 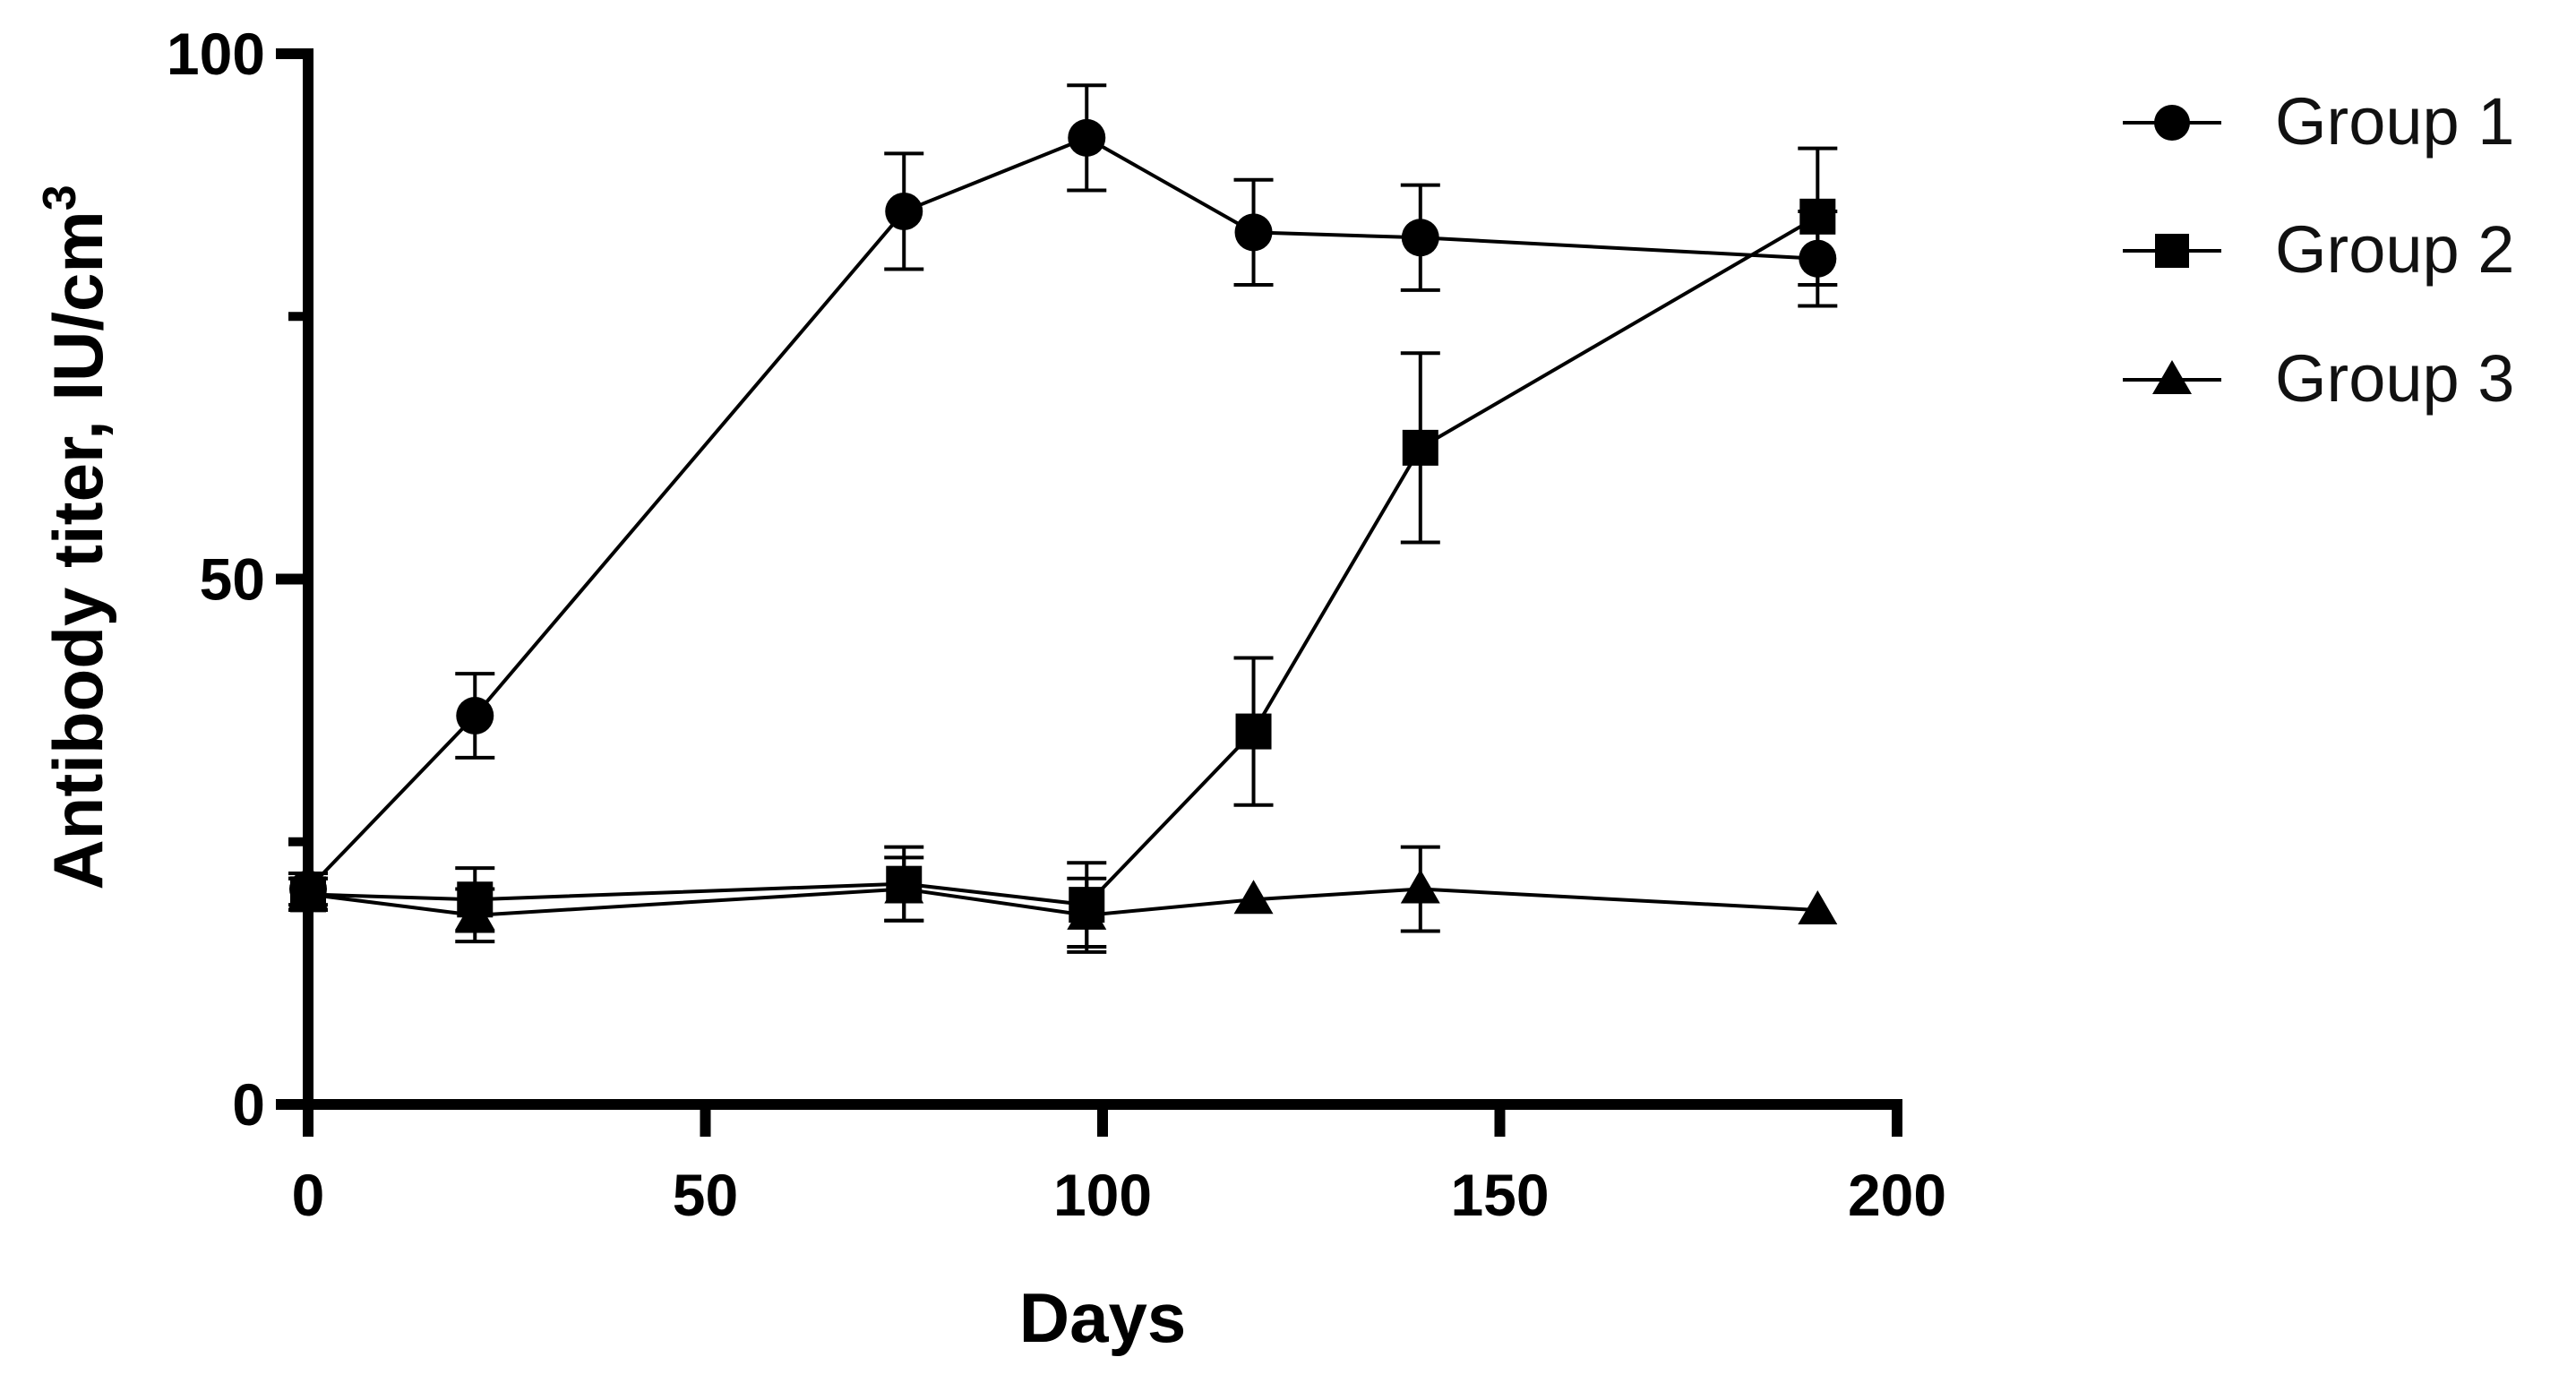 What do you see at coordinates (60, 197) in the screenshot?
I see `y-axis-title-superscript: 3` at bounding box center [60, 197].